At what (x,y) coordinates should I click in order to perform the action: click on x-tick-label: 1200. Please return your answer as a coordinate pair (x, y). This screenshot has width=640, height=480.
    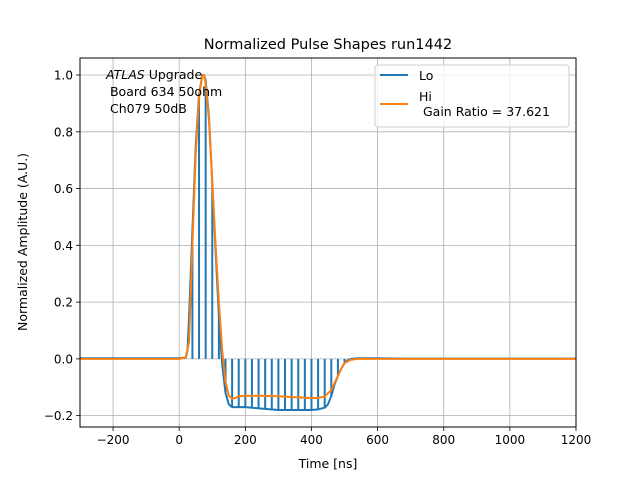
    Looking at the image, I should click on (576, 440).